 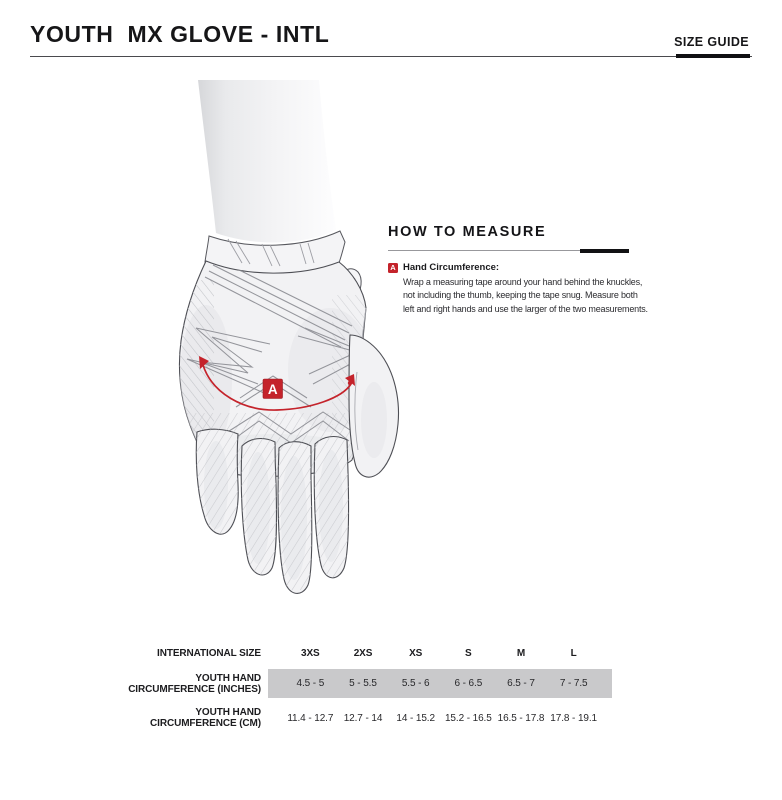 What do you see at coordinates (440, 653) in the screenshot?
I see `row-values: 3XS 2XS XS S M L` at bounding box center [440, 653].